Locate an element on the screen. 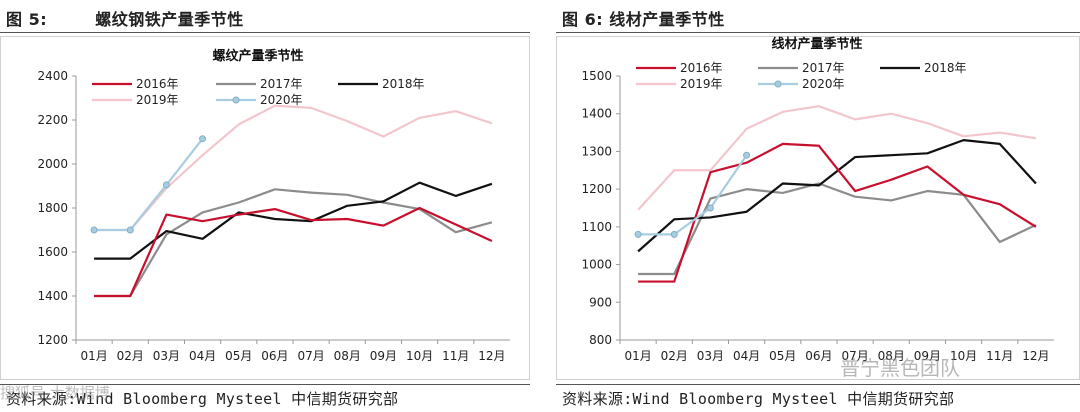 This screenshot has height=412, width=1080. y-tick-label: 1600 is located at coordinates (52, 252).